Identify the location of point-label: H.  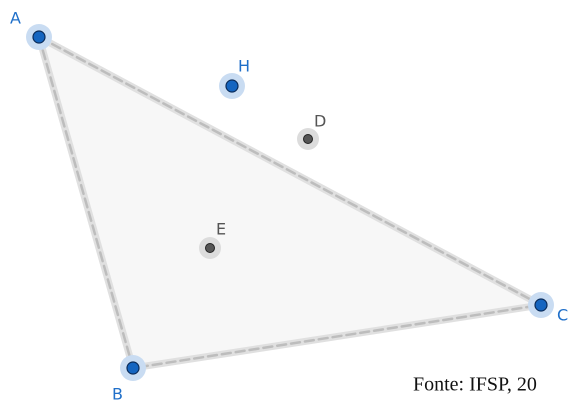
(244, 66).